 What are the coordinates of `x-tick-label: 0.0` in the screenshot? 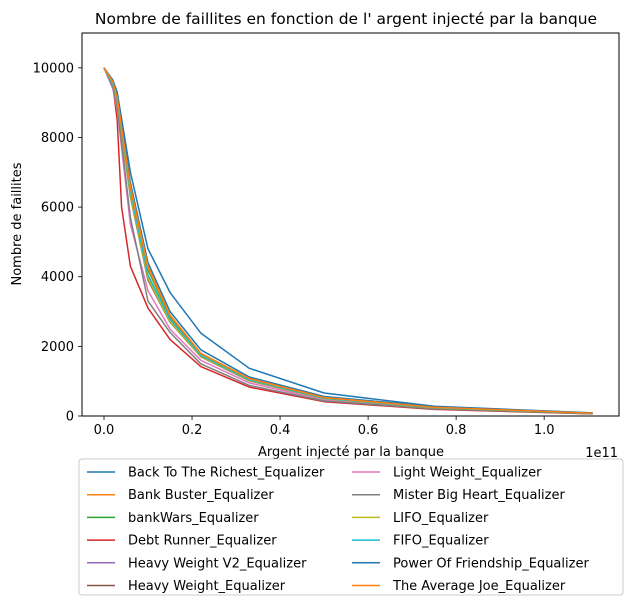 It's located at (104, 430).